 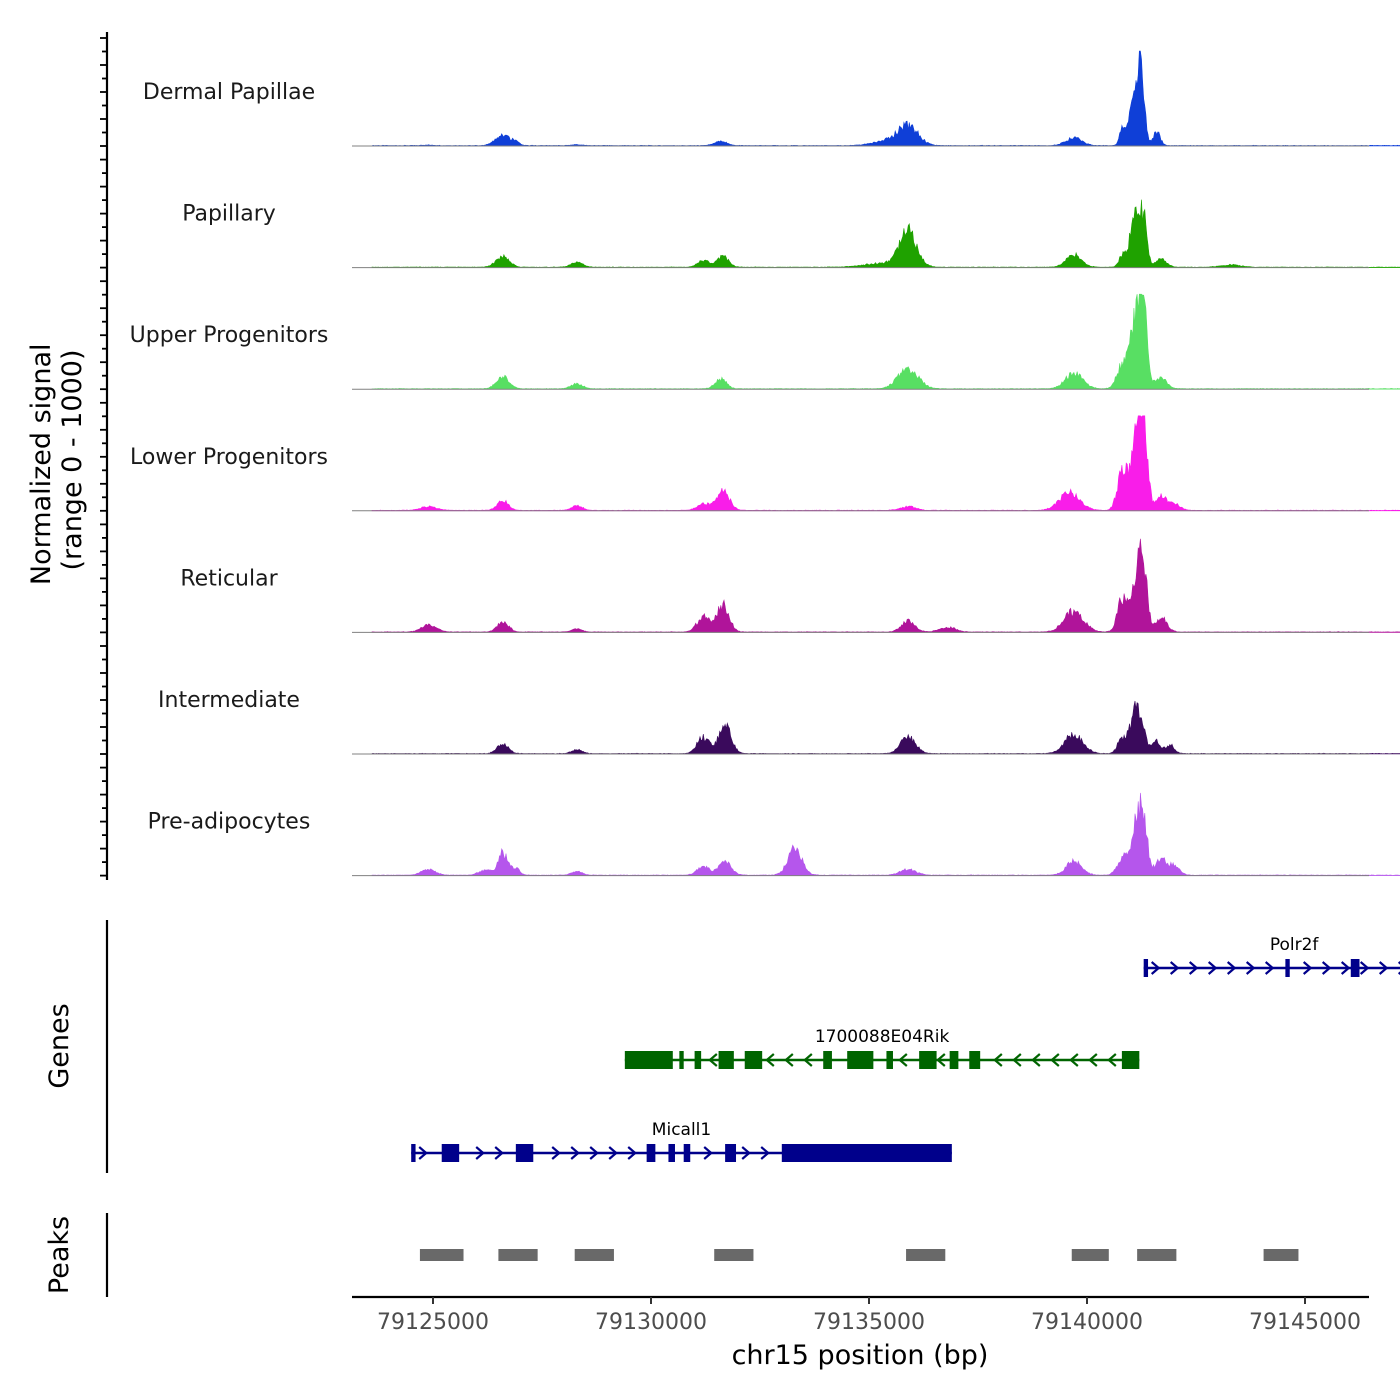 I want to click on x-tick-label: 79125000, so click(x=433, y=1322).